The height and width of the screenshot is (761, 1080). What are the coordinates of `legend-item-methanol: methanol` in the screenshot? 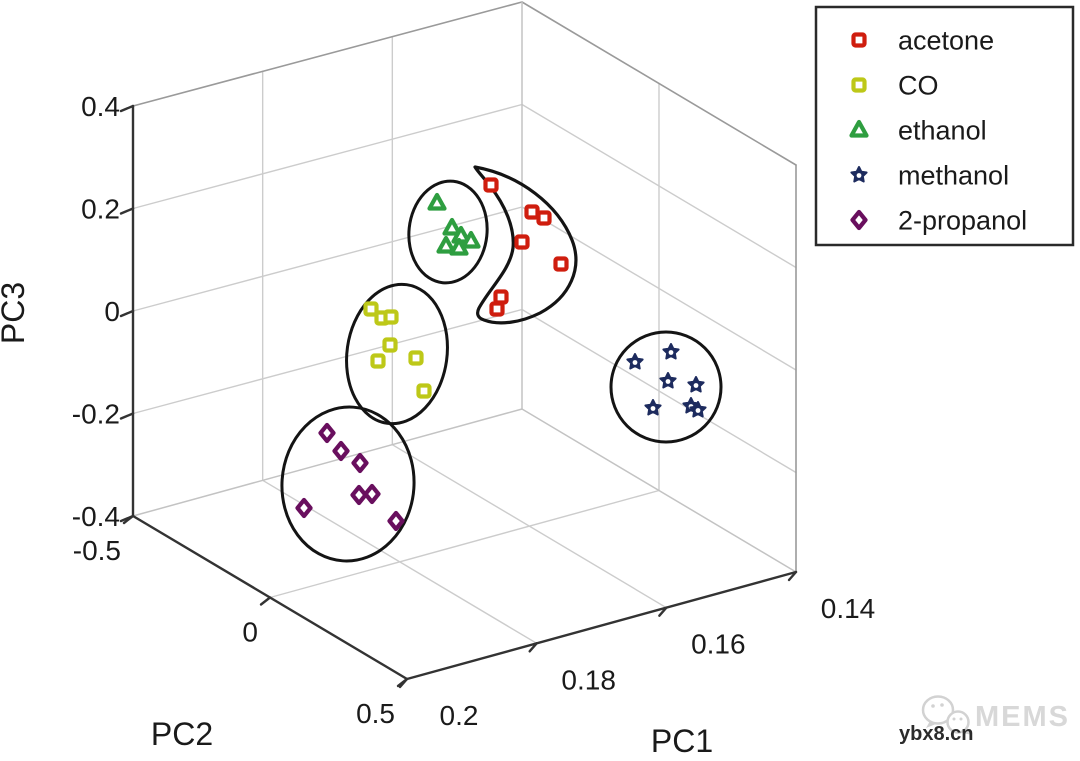 It's located at (929, 176).